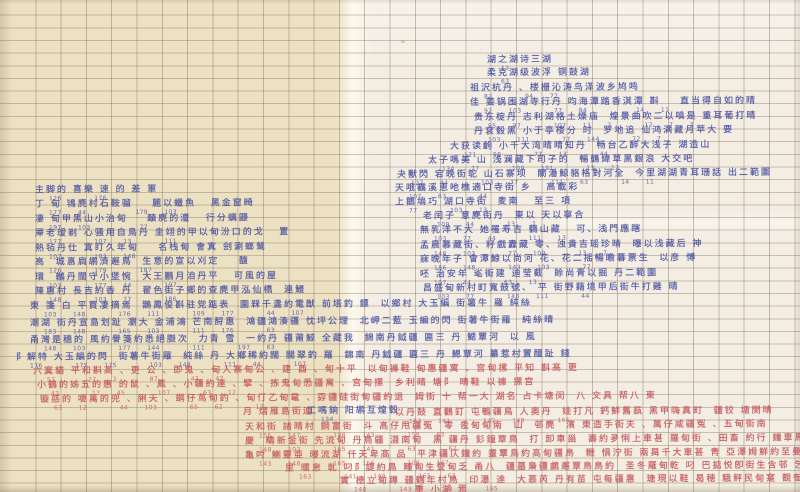 The height and width of the screenshot is (492, 800). I want to click on line-characters: 主脚的 喜樂 速 的 差 軍, so click(96, 190).